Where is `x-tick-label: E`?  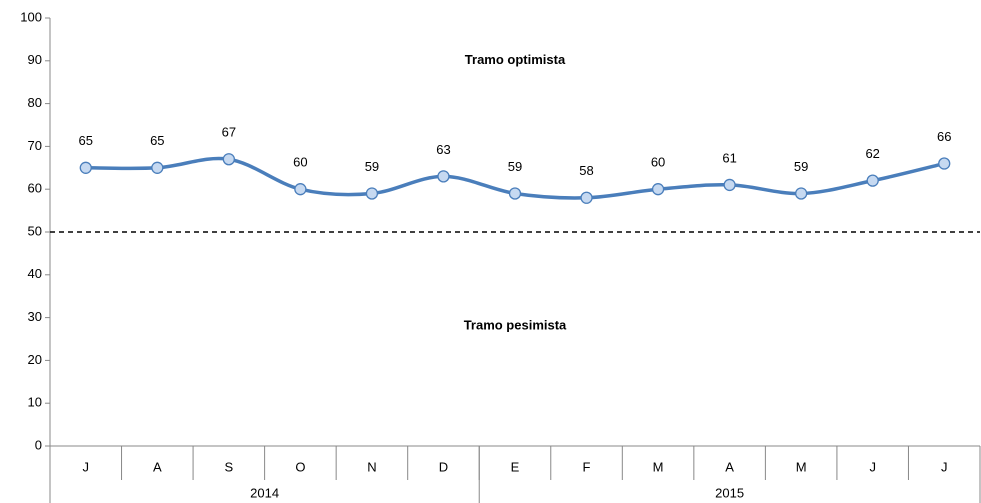 x-tick-label: E is located at coordinates (515, 466).